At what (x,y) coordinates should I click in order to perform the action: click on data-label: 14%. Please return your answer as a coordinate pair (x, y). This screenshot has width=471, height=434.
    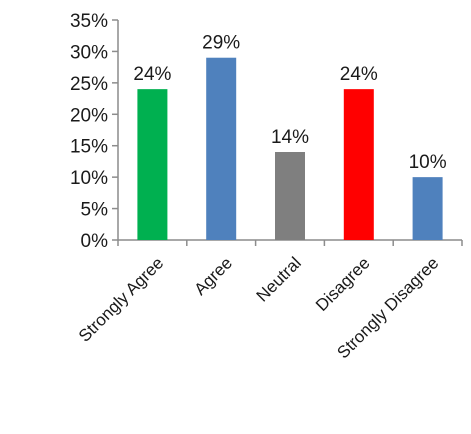
    Looking at the image, I should click on (290, 137).